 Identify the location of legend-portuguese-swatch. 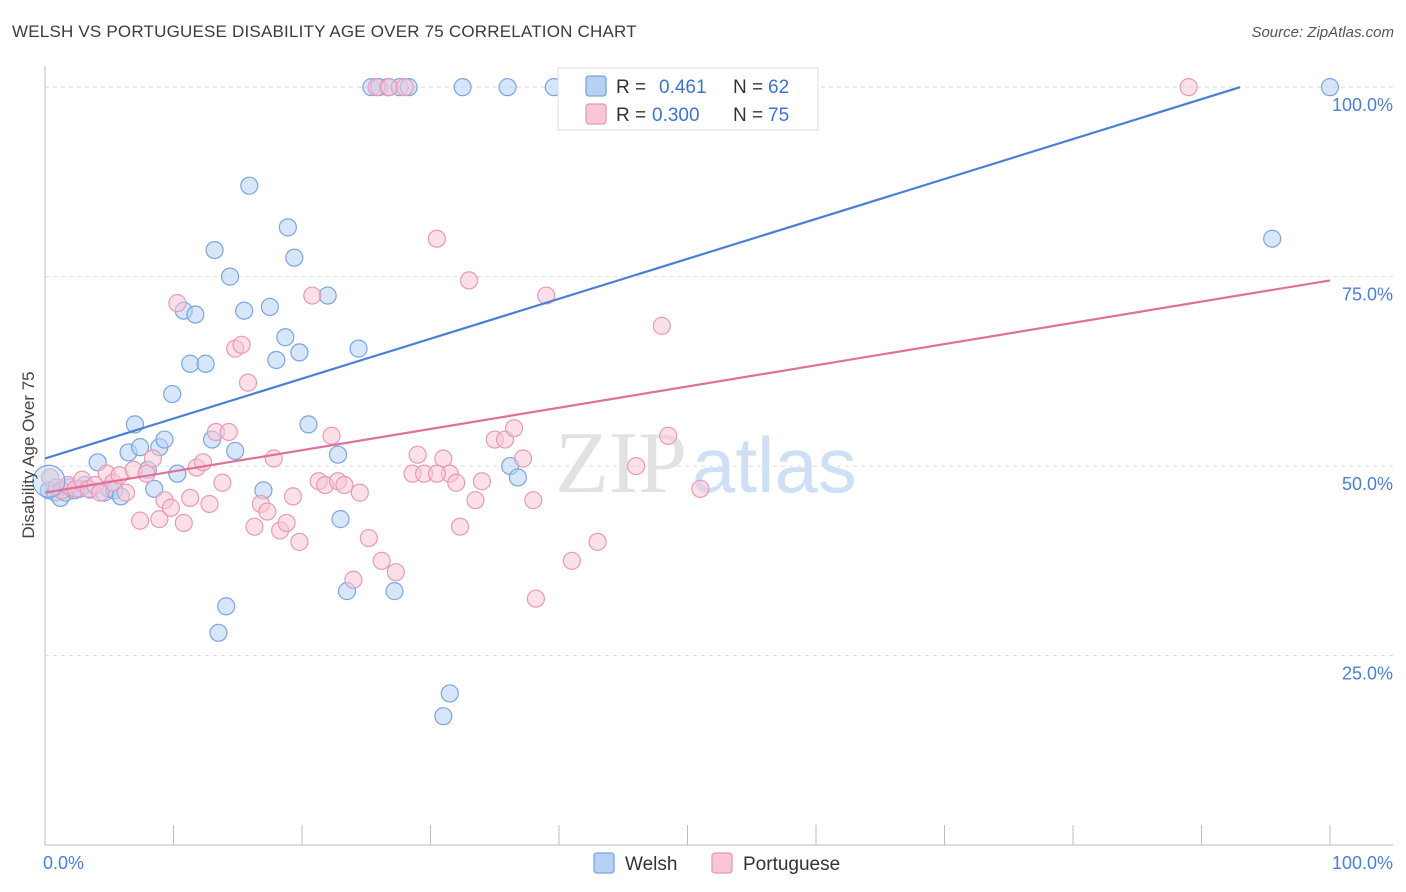
(596, 114).